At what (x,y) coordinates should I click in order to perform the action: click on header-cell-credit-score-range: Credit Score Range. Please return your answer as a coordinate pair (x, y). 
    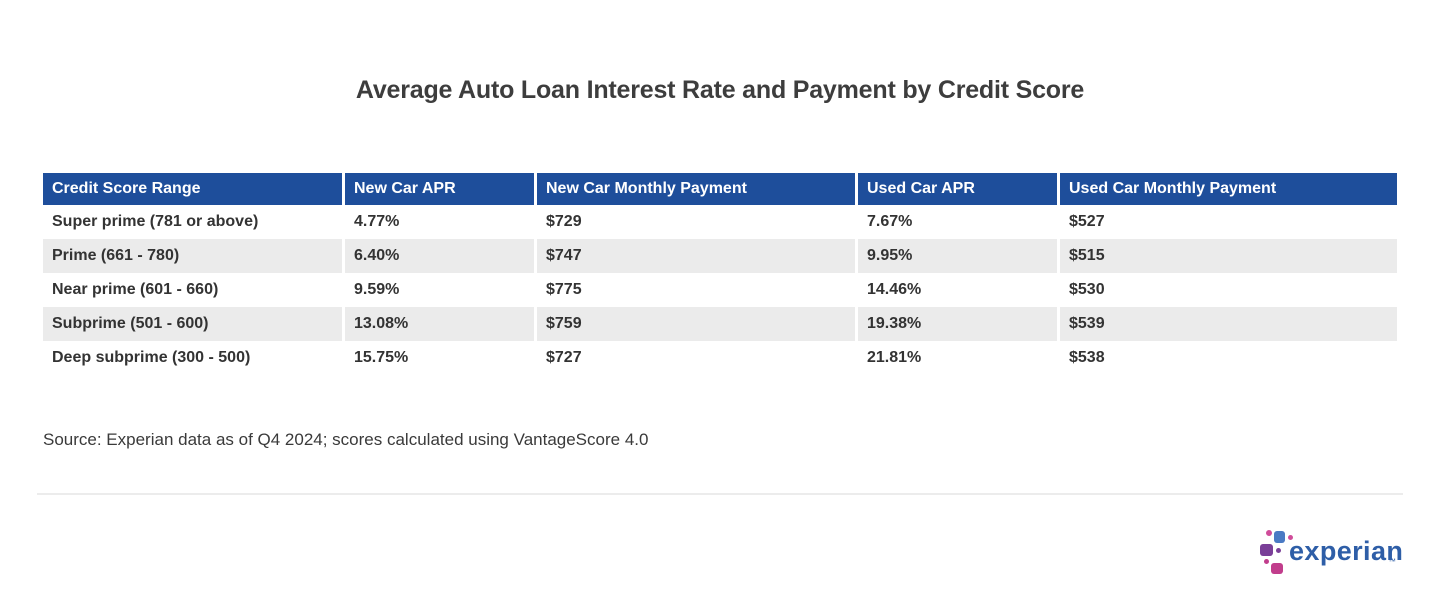
    Looking at the image, I should click on (194, 189).